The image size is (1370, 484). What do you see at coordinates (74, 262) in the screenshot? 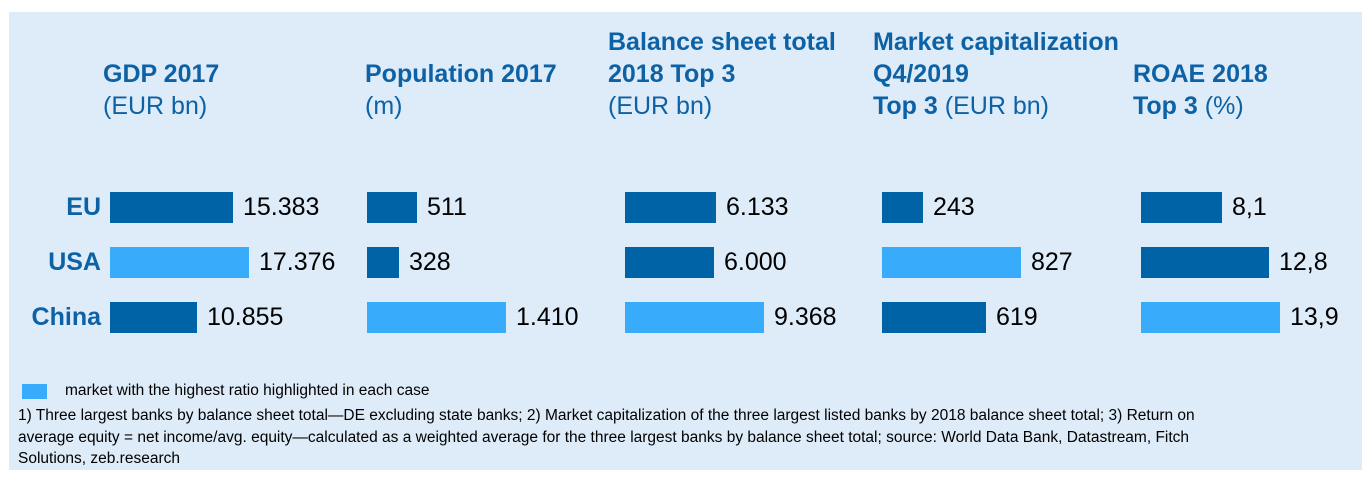
I see `row-label-usa: USA` at bounding box center [74, 262].